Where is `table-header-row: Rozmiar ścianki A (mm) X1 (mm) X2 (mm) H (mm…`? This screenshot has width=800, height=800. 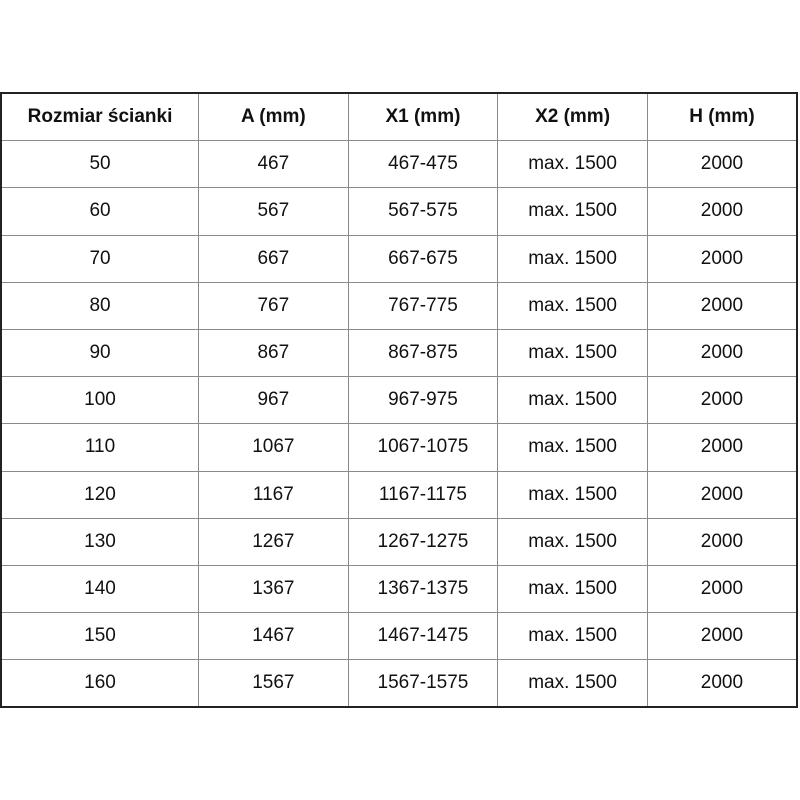 table-header-row: Rozmiar ścianki A (mm) X1 (mm) X2 (mm) H (mm… is located at coordinates (399, 117).